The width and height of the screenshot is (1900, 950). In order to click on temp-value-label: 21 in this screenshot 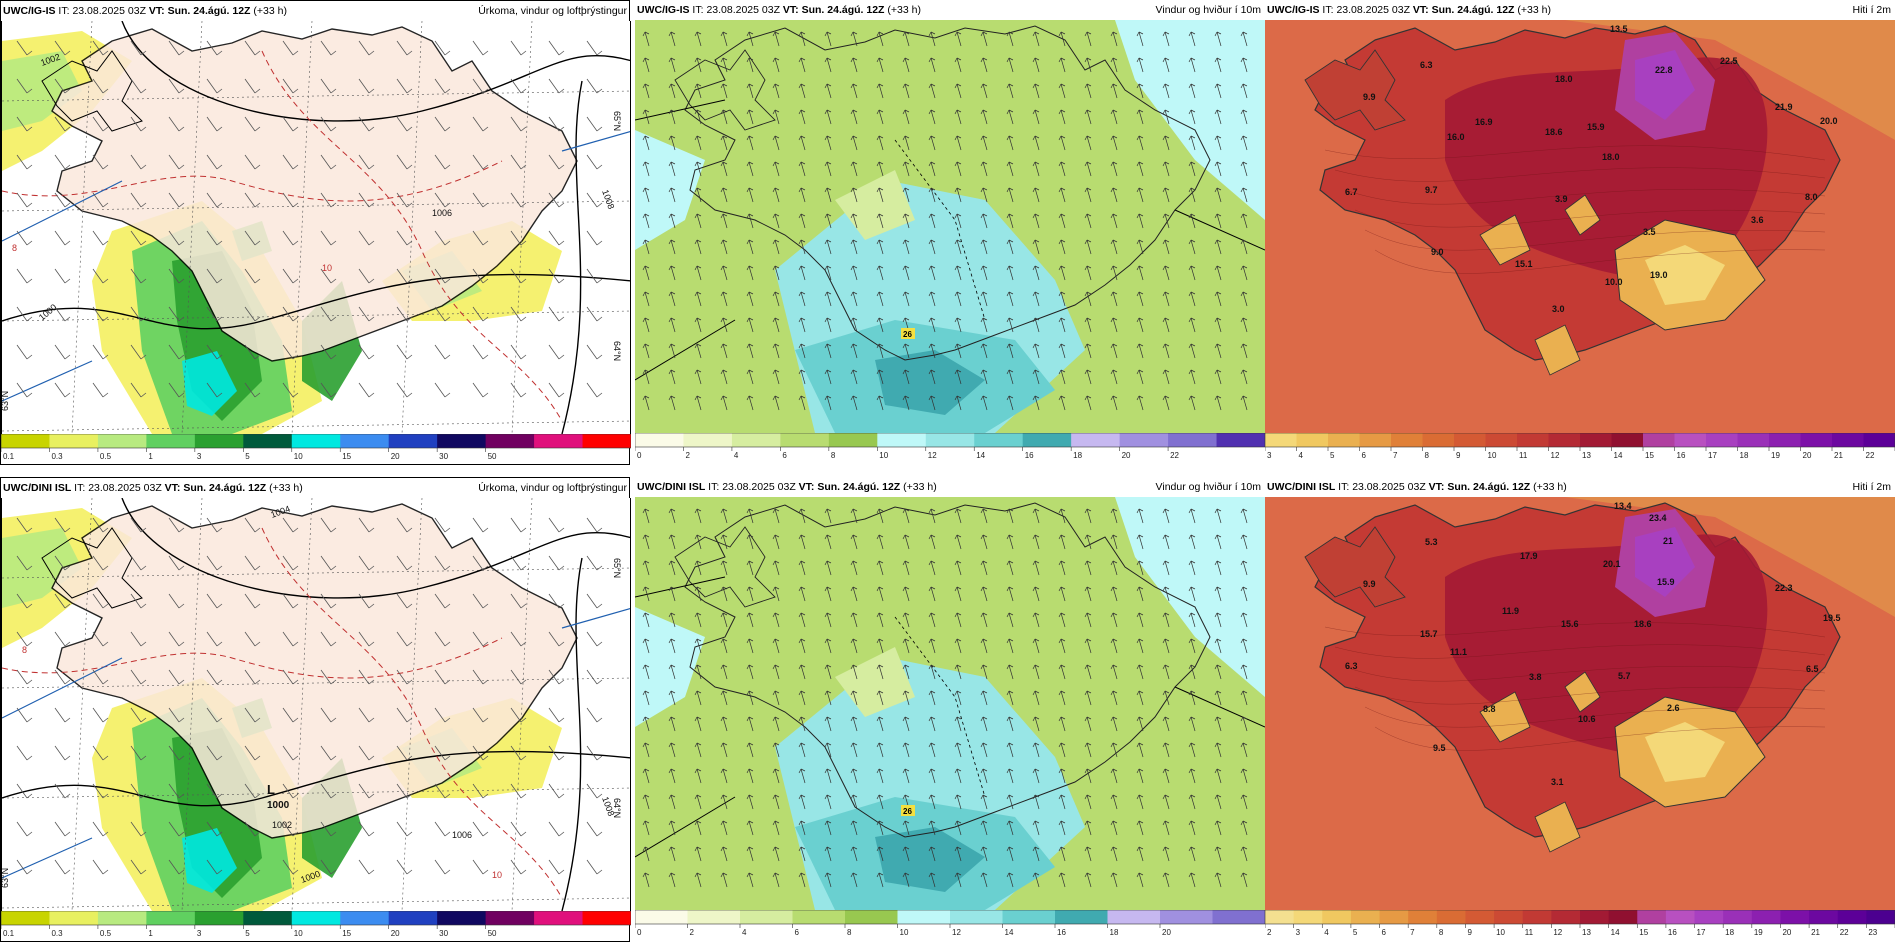, I will do `click(1668, 541)`.